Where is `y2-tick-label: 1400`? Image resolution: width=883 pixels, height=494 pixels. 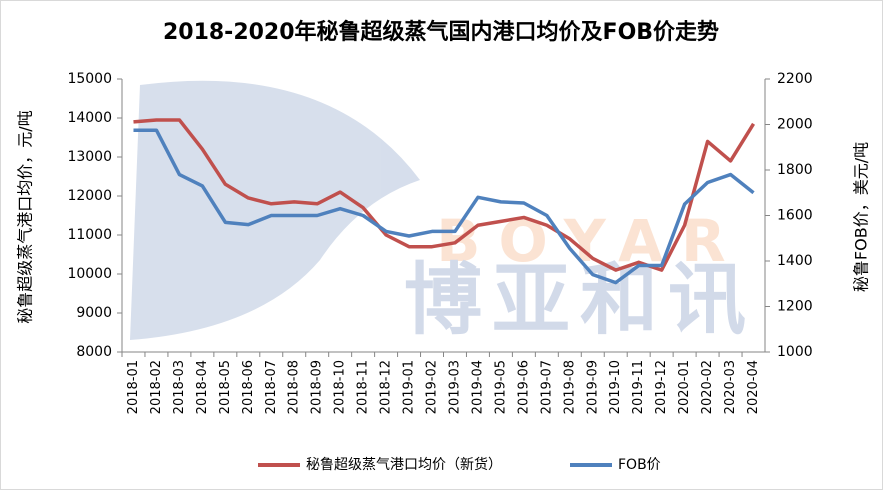 y2-tick-label: 1400 is located at coordinates (795, 261).